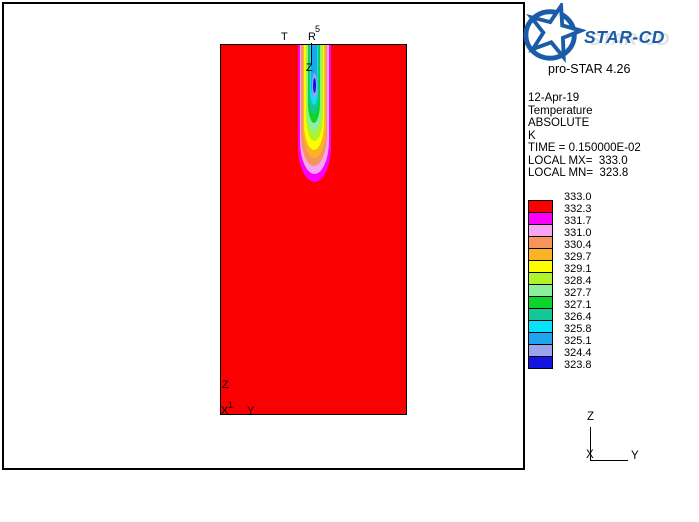  Describe the element at coordinates (578, 233) in the screenshot. I see `legend-value-label: 331.0` at that location.